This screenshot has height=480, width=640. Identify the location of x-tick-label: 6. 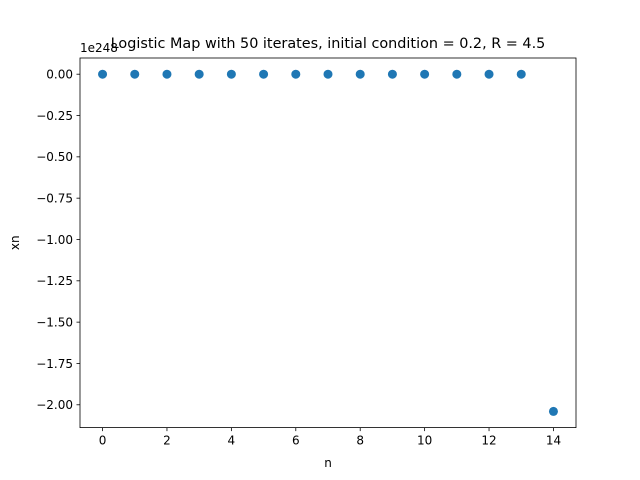
(296, 441).